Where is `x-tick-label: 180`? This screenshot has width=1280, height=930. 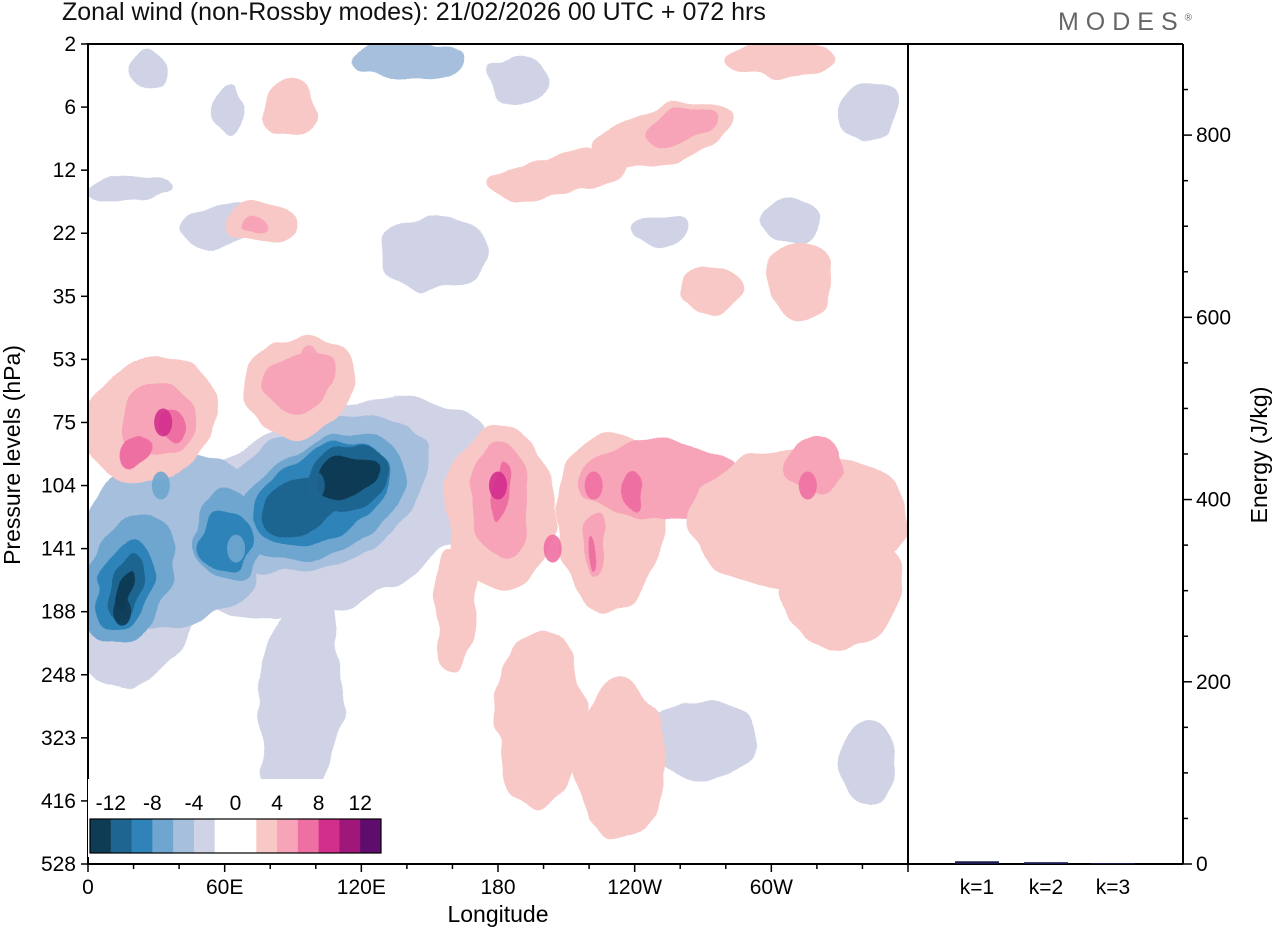 x-tick-label: 180 is located at coordinates (497, 887).